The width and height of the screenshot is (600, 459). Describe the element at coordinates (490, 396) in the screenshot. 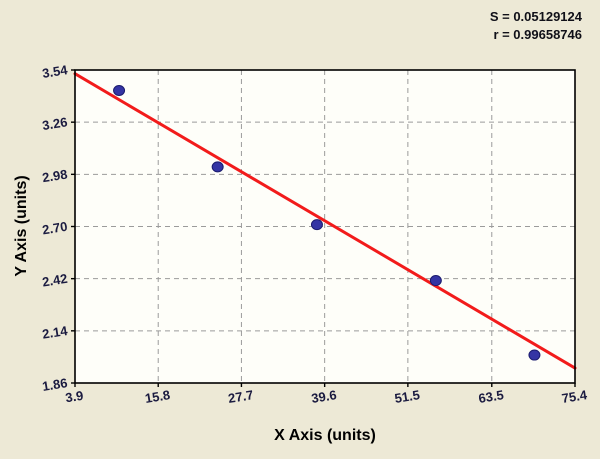

I see `x-tick-label: 63.5` at that location.